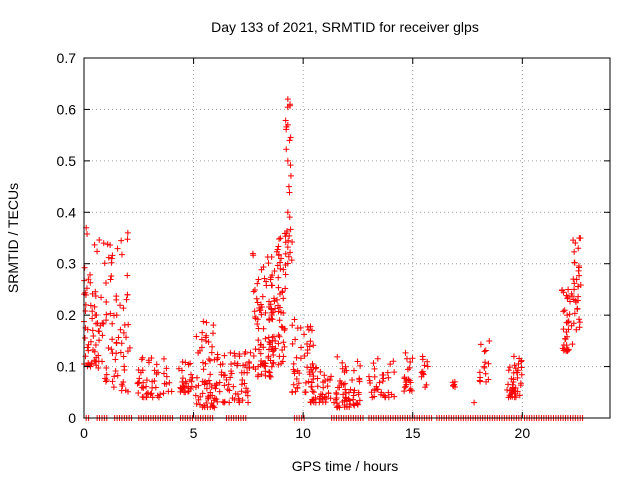  Describe the element at coordinates (303, 433) in the screenshot. I see `x-tick-label: 10` at that location.